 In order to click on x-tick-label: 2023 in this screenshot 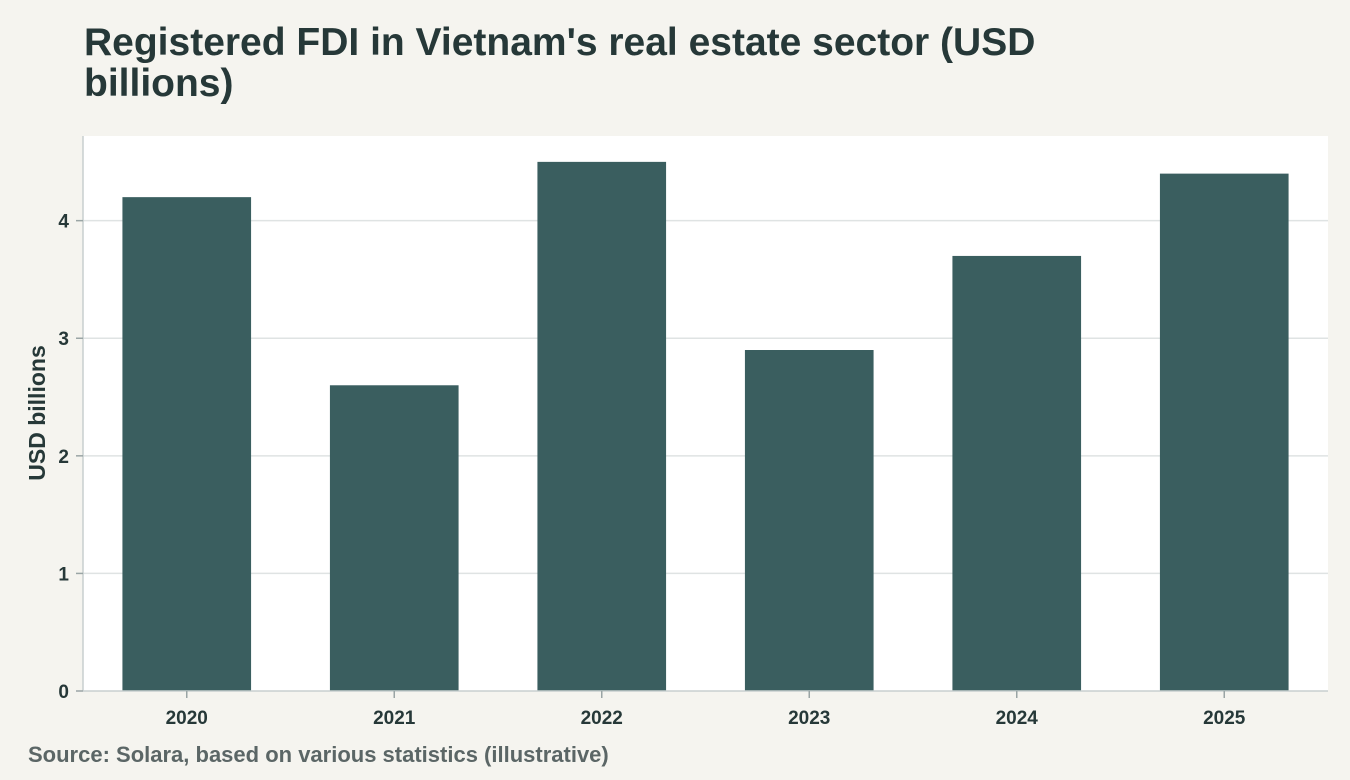, I will do `click(809, 718)`.